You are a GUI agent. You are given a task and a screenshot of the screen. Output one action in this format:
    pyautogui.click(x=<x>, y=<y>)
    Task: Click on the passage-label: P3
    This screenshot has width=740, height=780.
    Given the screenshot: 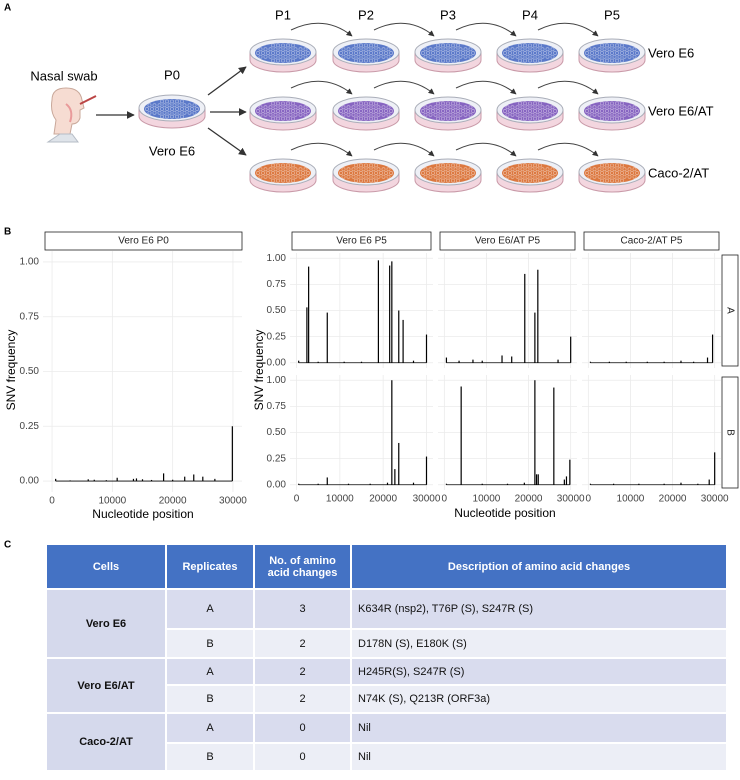 What is the action you would take?
    pyautogui.click(x=448, y=14)
    